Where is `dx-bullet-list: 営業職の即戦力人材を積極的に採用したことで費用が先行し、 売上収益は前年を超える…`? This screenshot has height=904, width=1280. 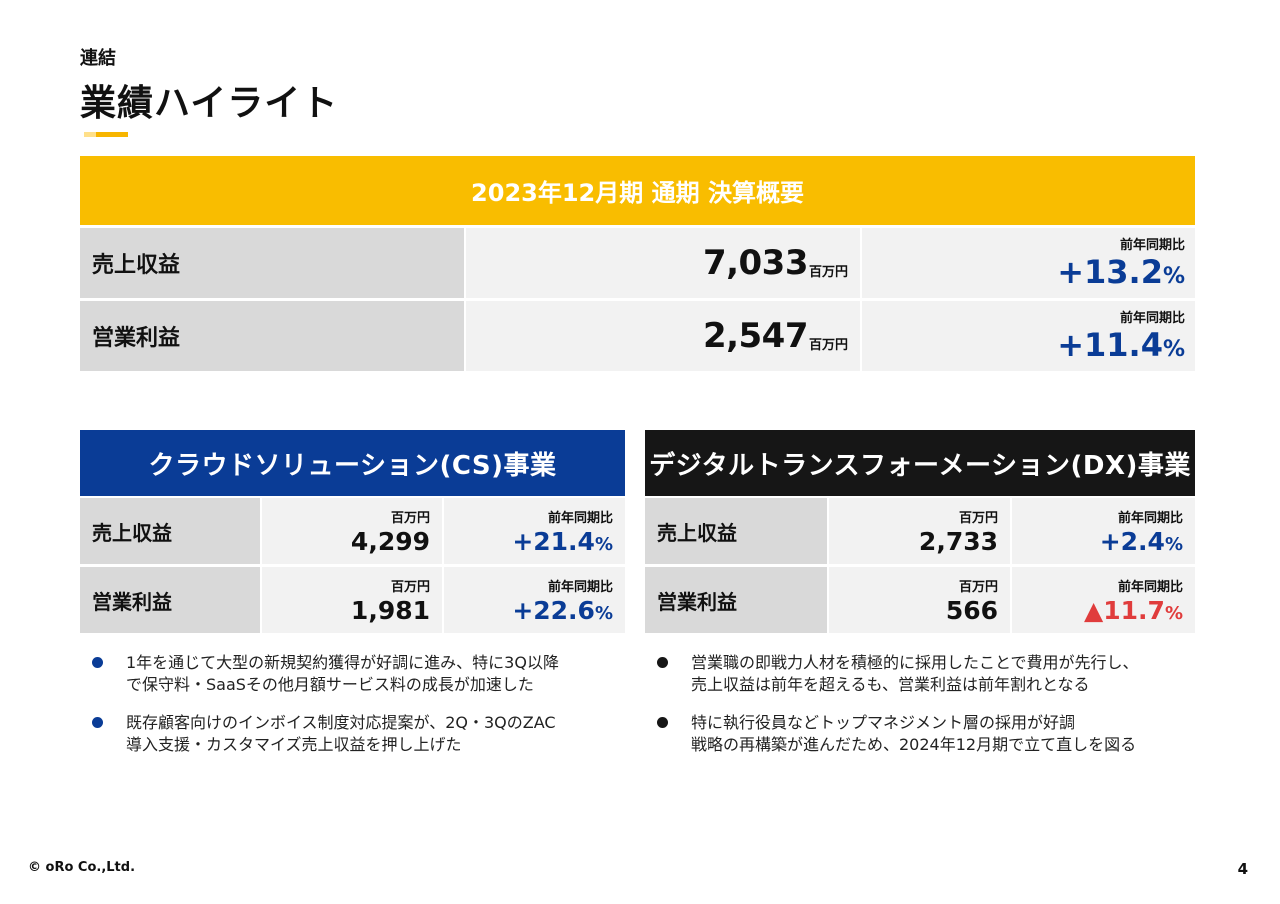
dx-bullet-list: 営業職の即戦力人材を積極的に採用したことで費用が先行し、 売上収益は前年を超える… is located at coordinates (925, 712).